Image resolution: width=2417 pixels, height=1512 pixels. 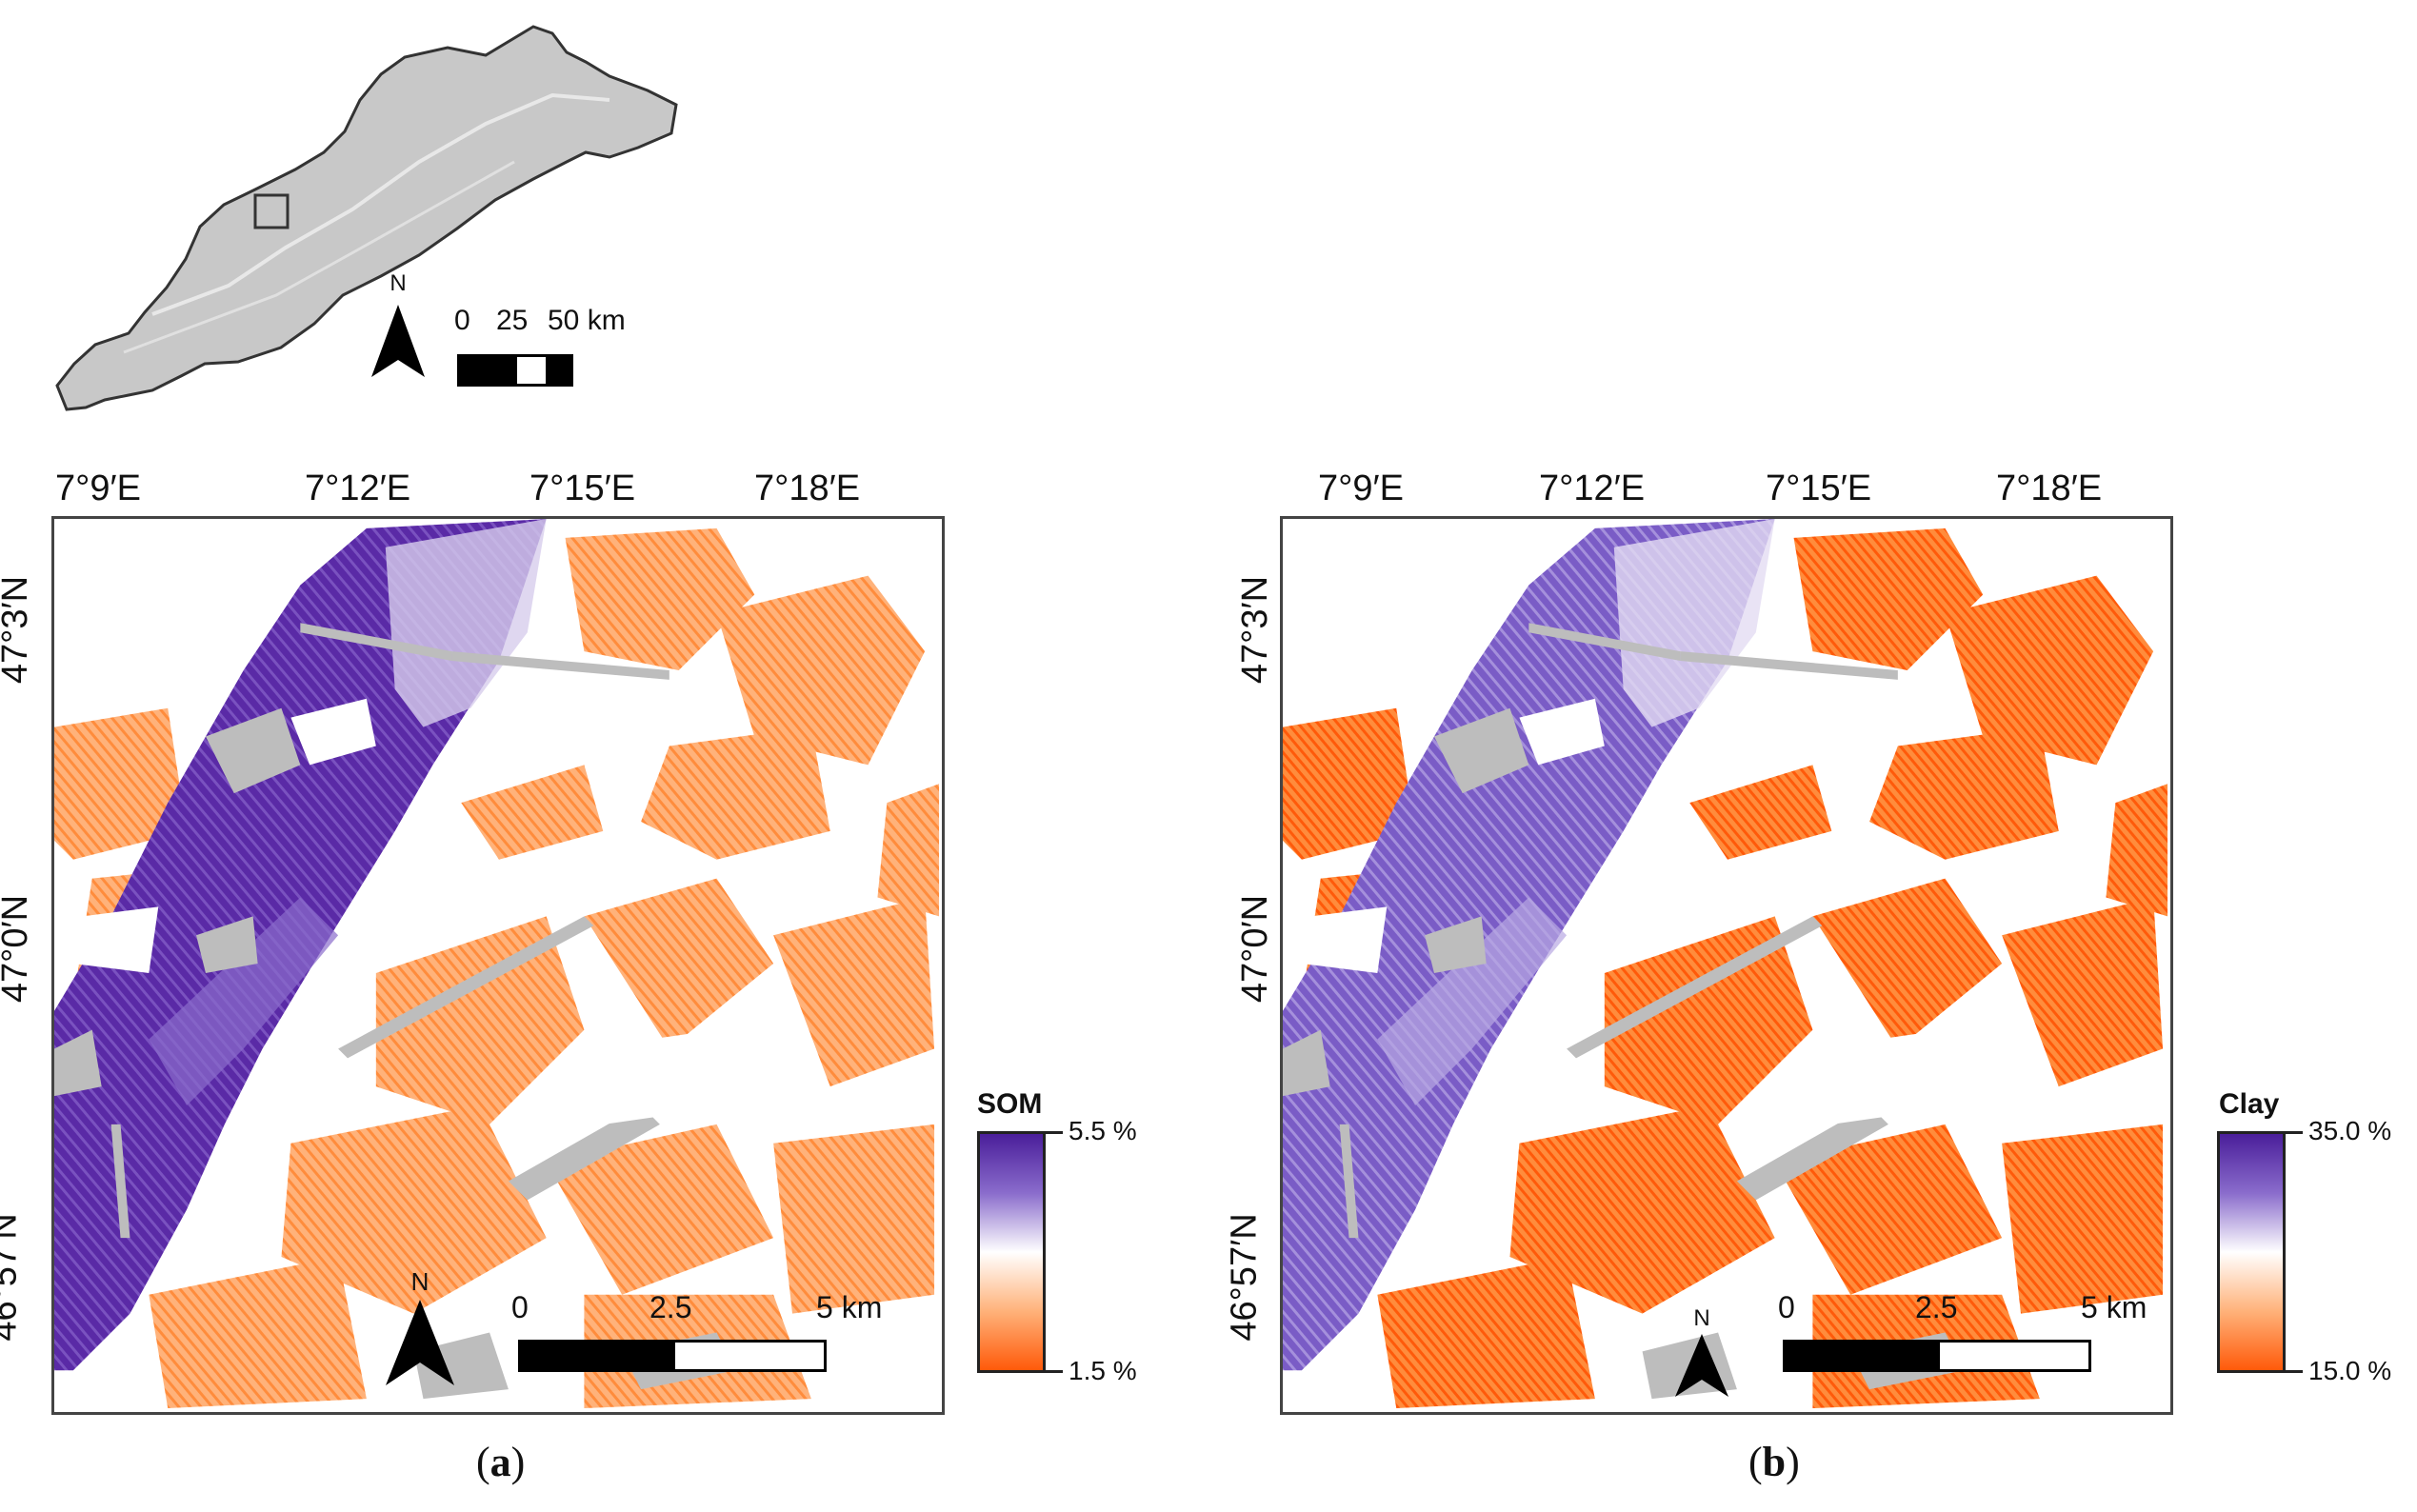 I want to click on legend-max-label: 5.5 %, so click(x=1103, y=1130).